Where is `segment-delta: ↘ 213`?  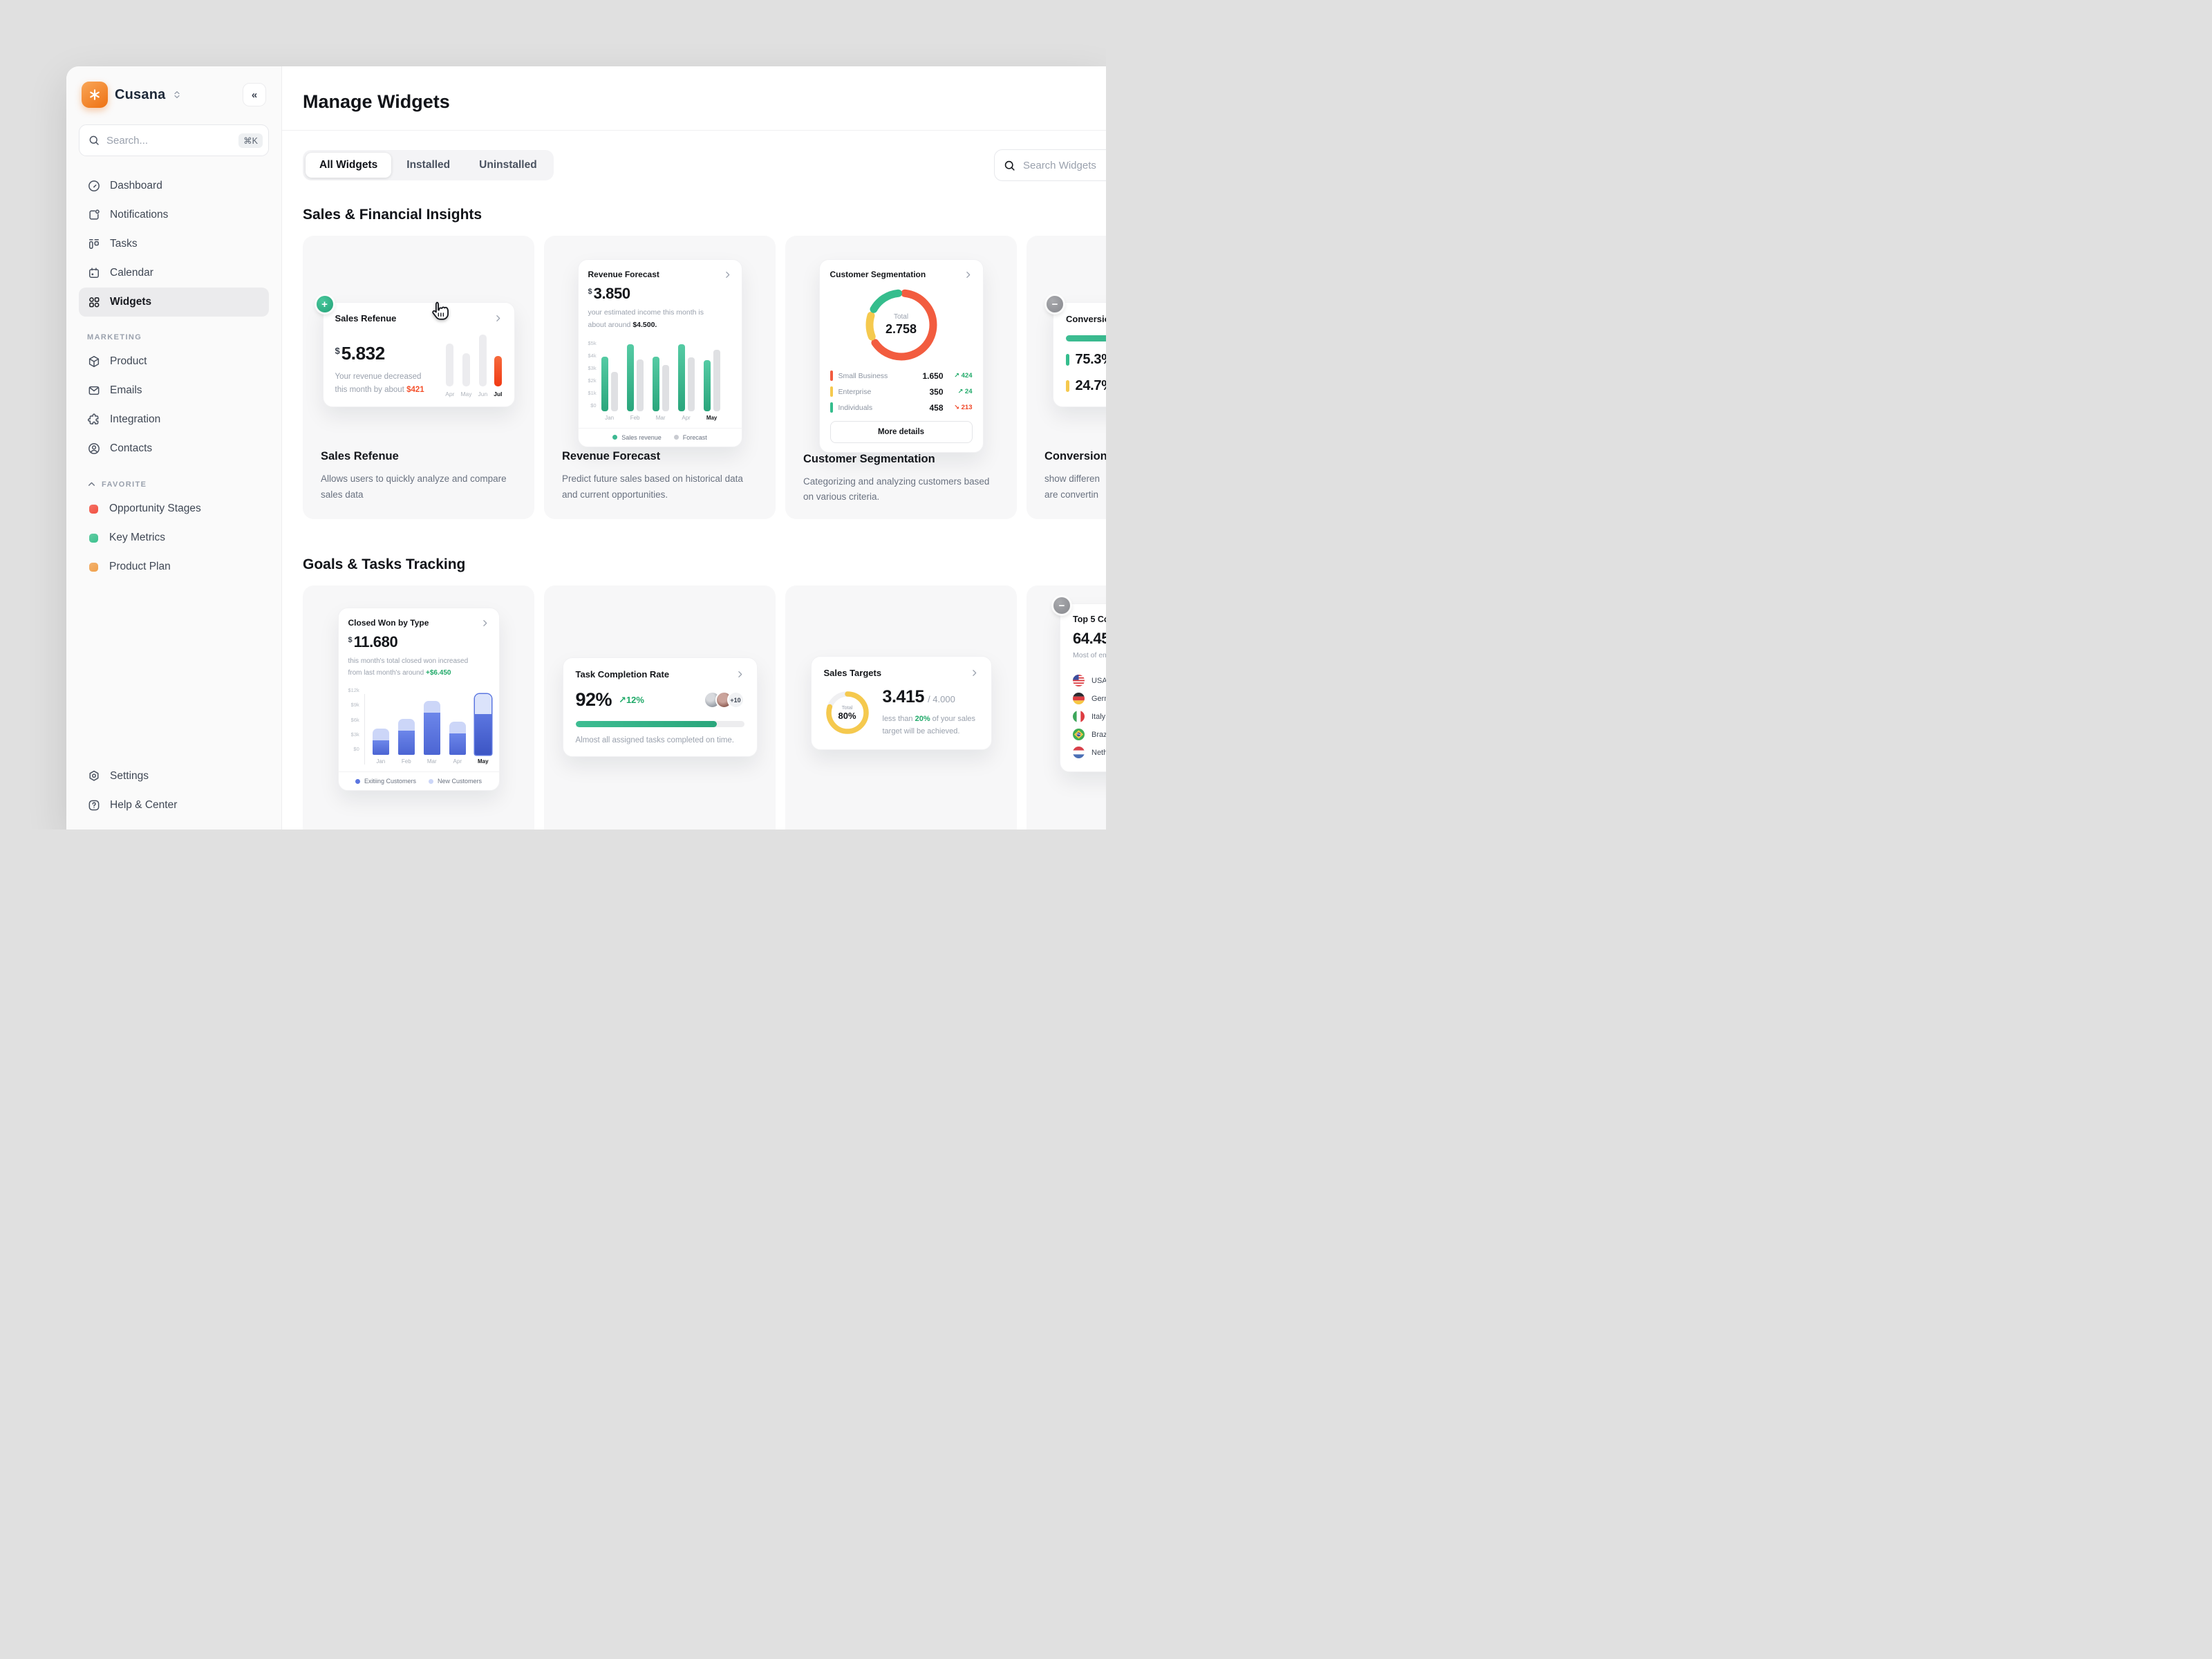 segment-delta: ↘ 213 is located at coordinates (964, 407).